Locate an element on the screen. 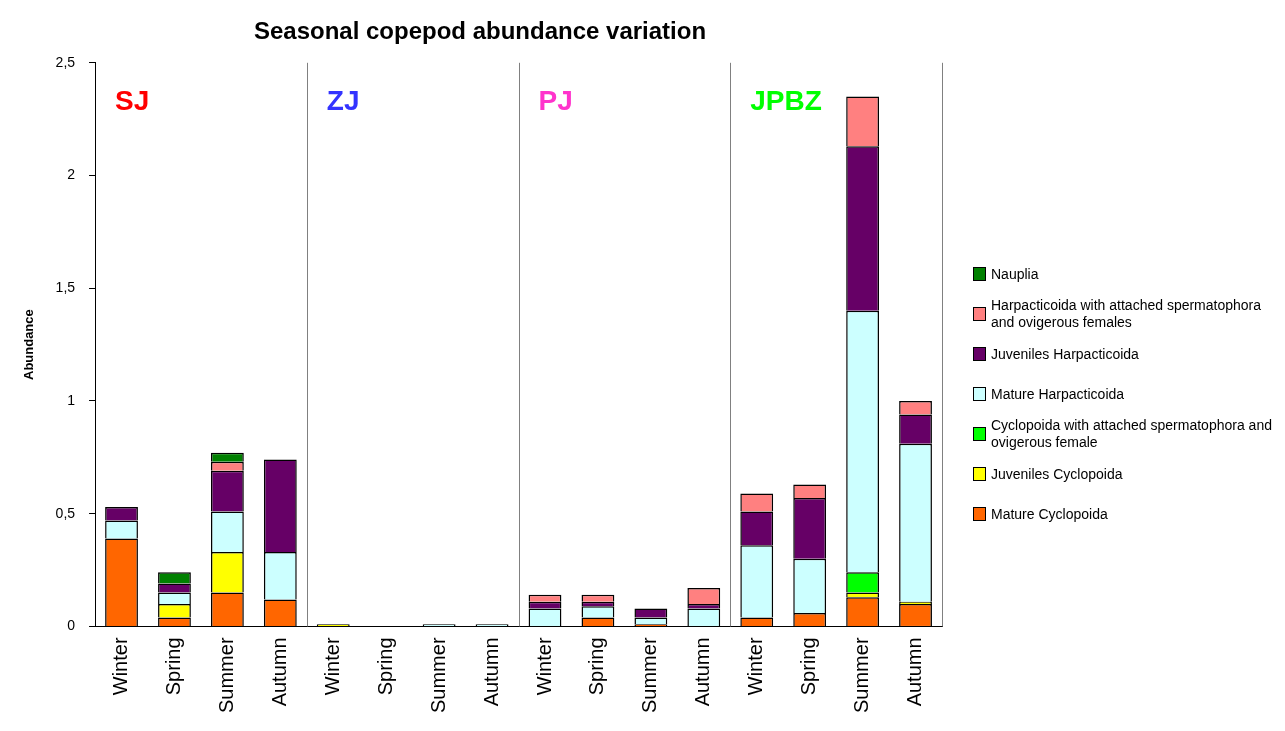 This screenshot has height=731, width=1285. y-axis-title: Abundance is located at coordinates (29, 345).